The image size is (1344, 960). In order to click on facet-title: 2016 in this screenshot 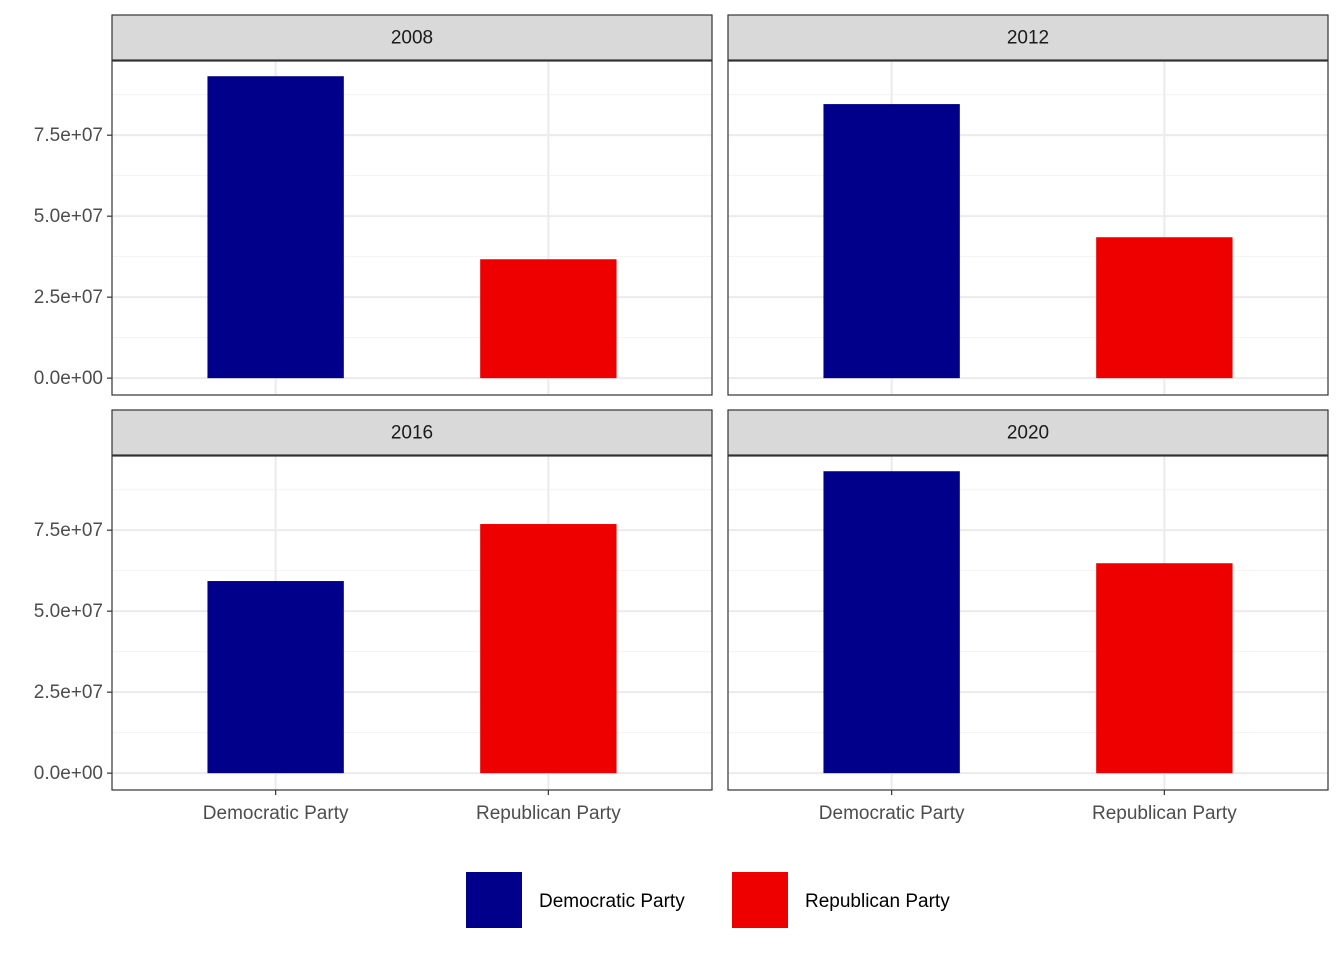, I will do `click(412, 433)`.